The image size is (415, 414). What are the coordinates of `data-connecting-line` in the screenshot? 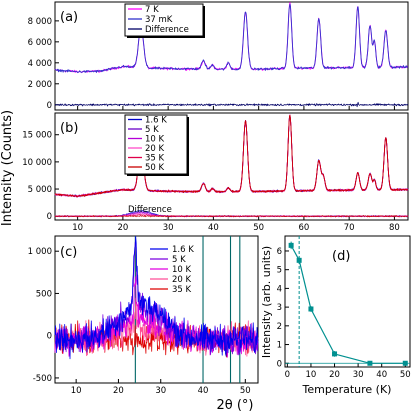 It's located at (348, 304).